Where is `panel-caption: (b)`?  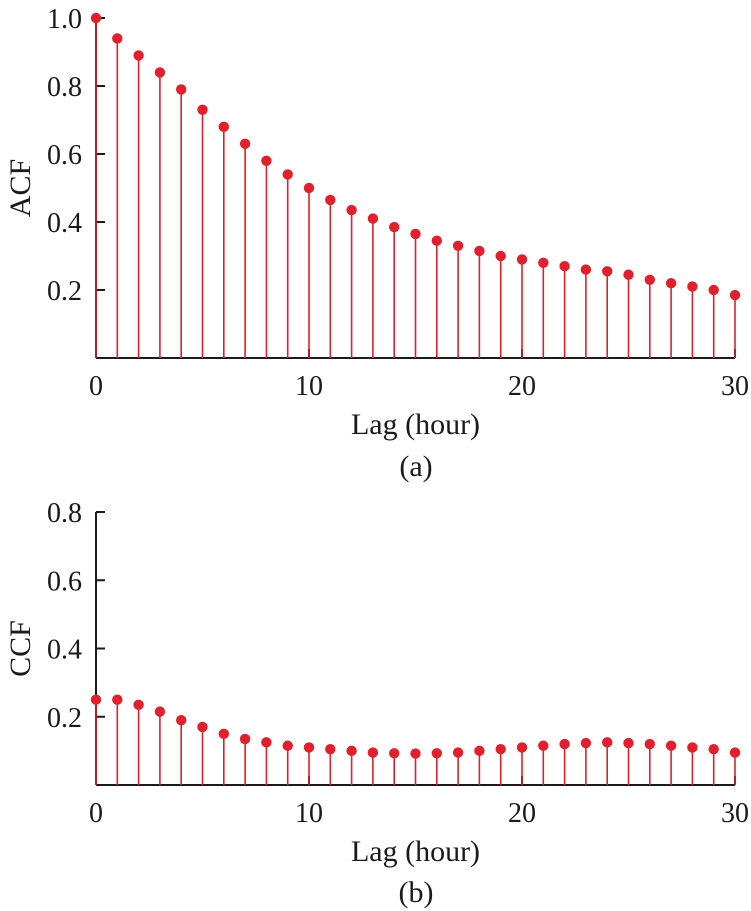 panel-caption: (b) is located at coordinates (416, 892).